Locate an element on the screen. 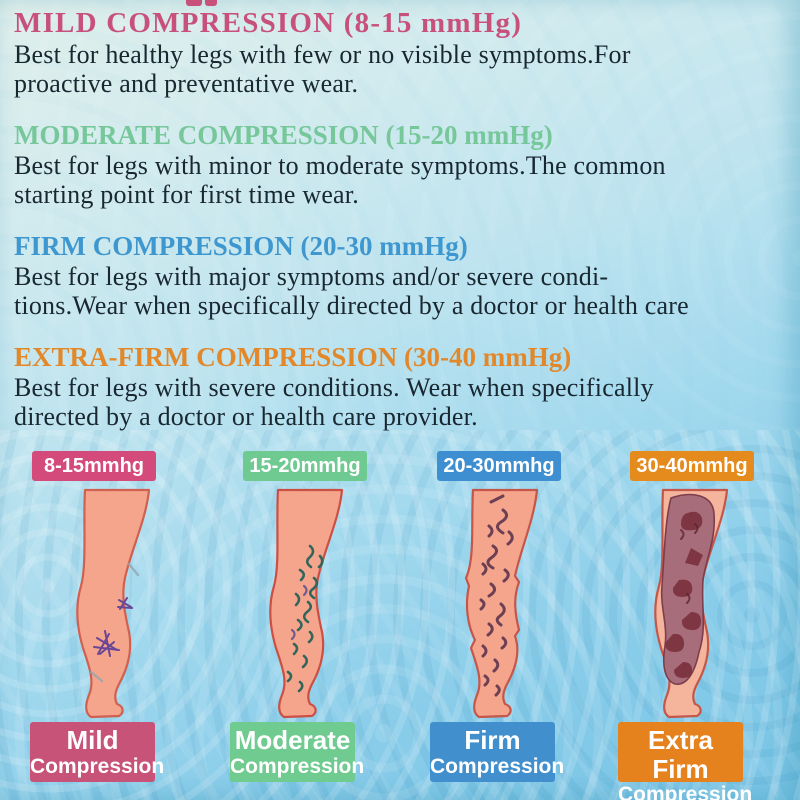 This screenshot has height=800, width=800. label-line1: Moderate is located at coordinates (292, 740).